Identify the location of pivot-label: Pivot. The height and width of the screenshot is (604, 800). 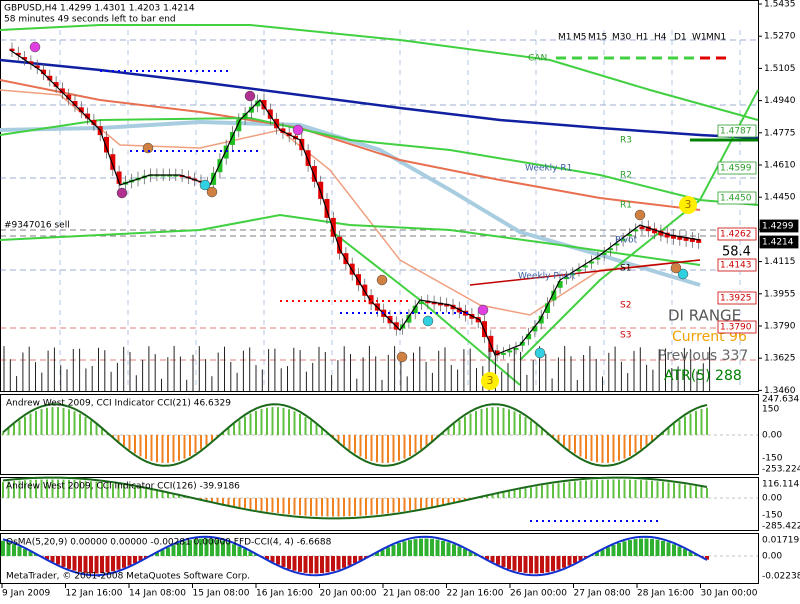
(626, 241).